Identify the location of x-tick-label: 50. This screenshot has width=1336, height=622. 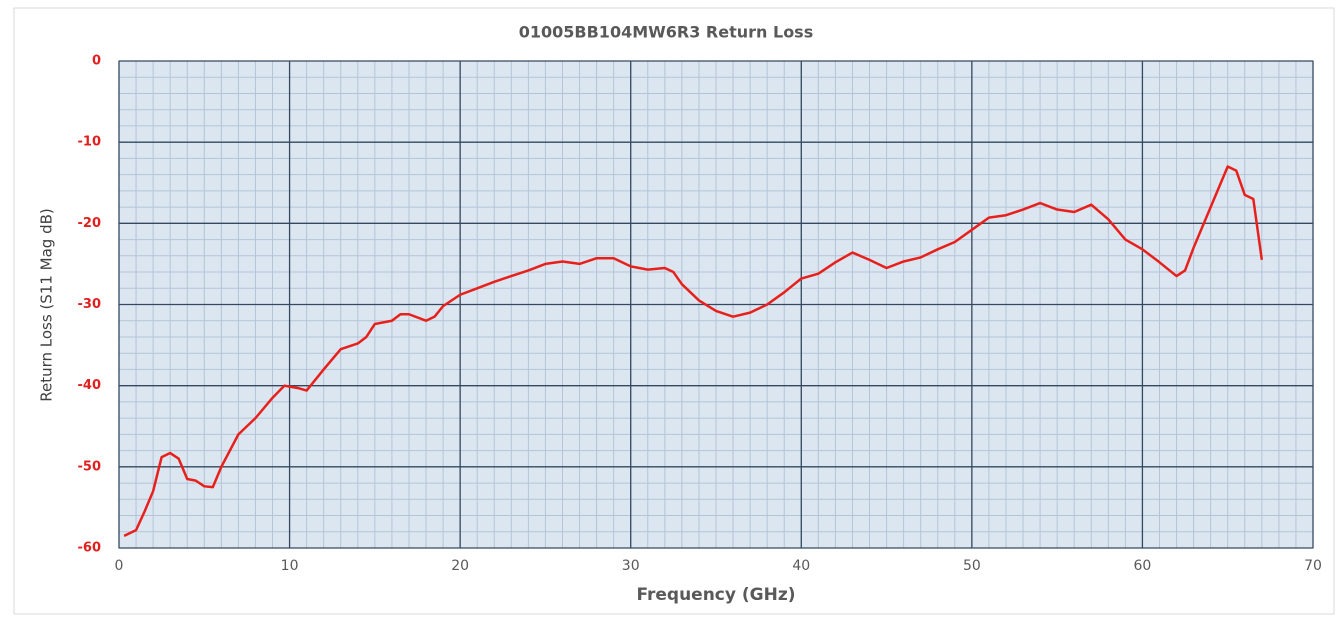
(972, 566).